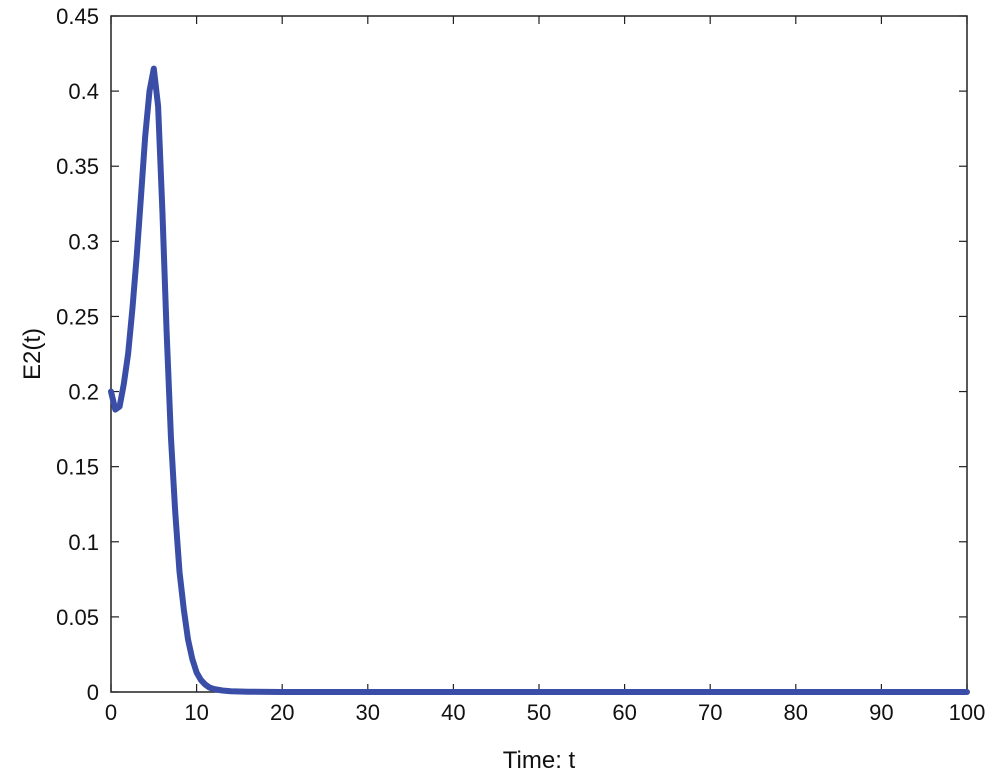 The width and height of the screenshot is (993, 778). Describe the element at coordinates (539, 712) in the screenshot. I see `x-tick-label: 50` at that location.